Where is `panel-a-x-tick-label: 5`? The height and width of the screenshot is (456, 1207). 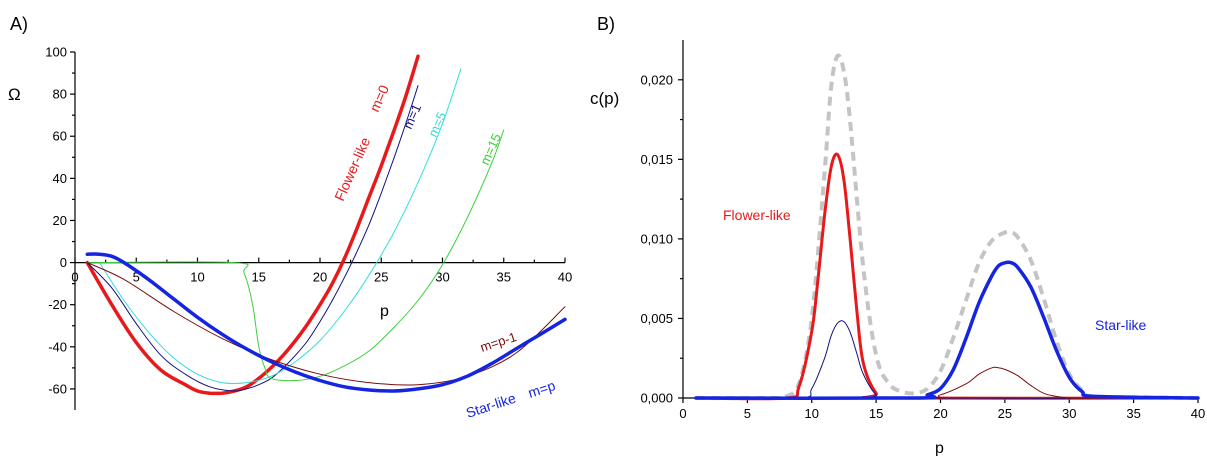
panel-a-x-tick-label: 5 is located at coordinates (136, 277).